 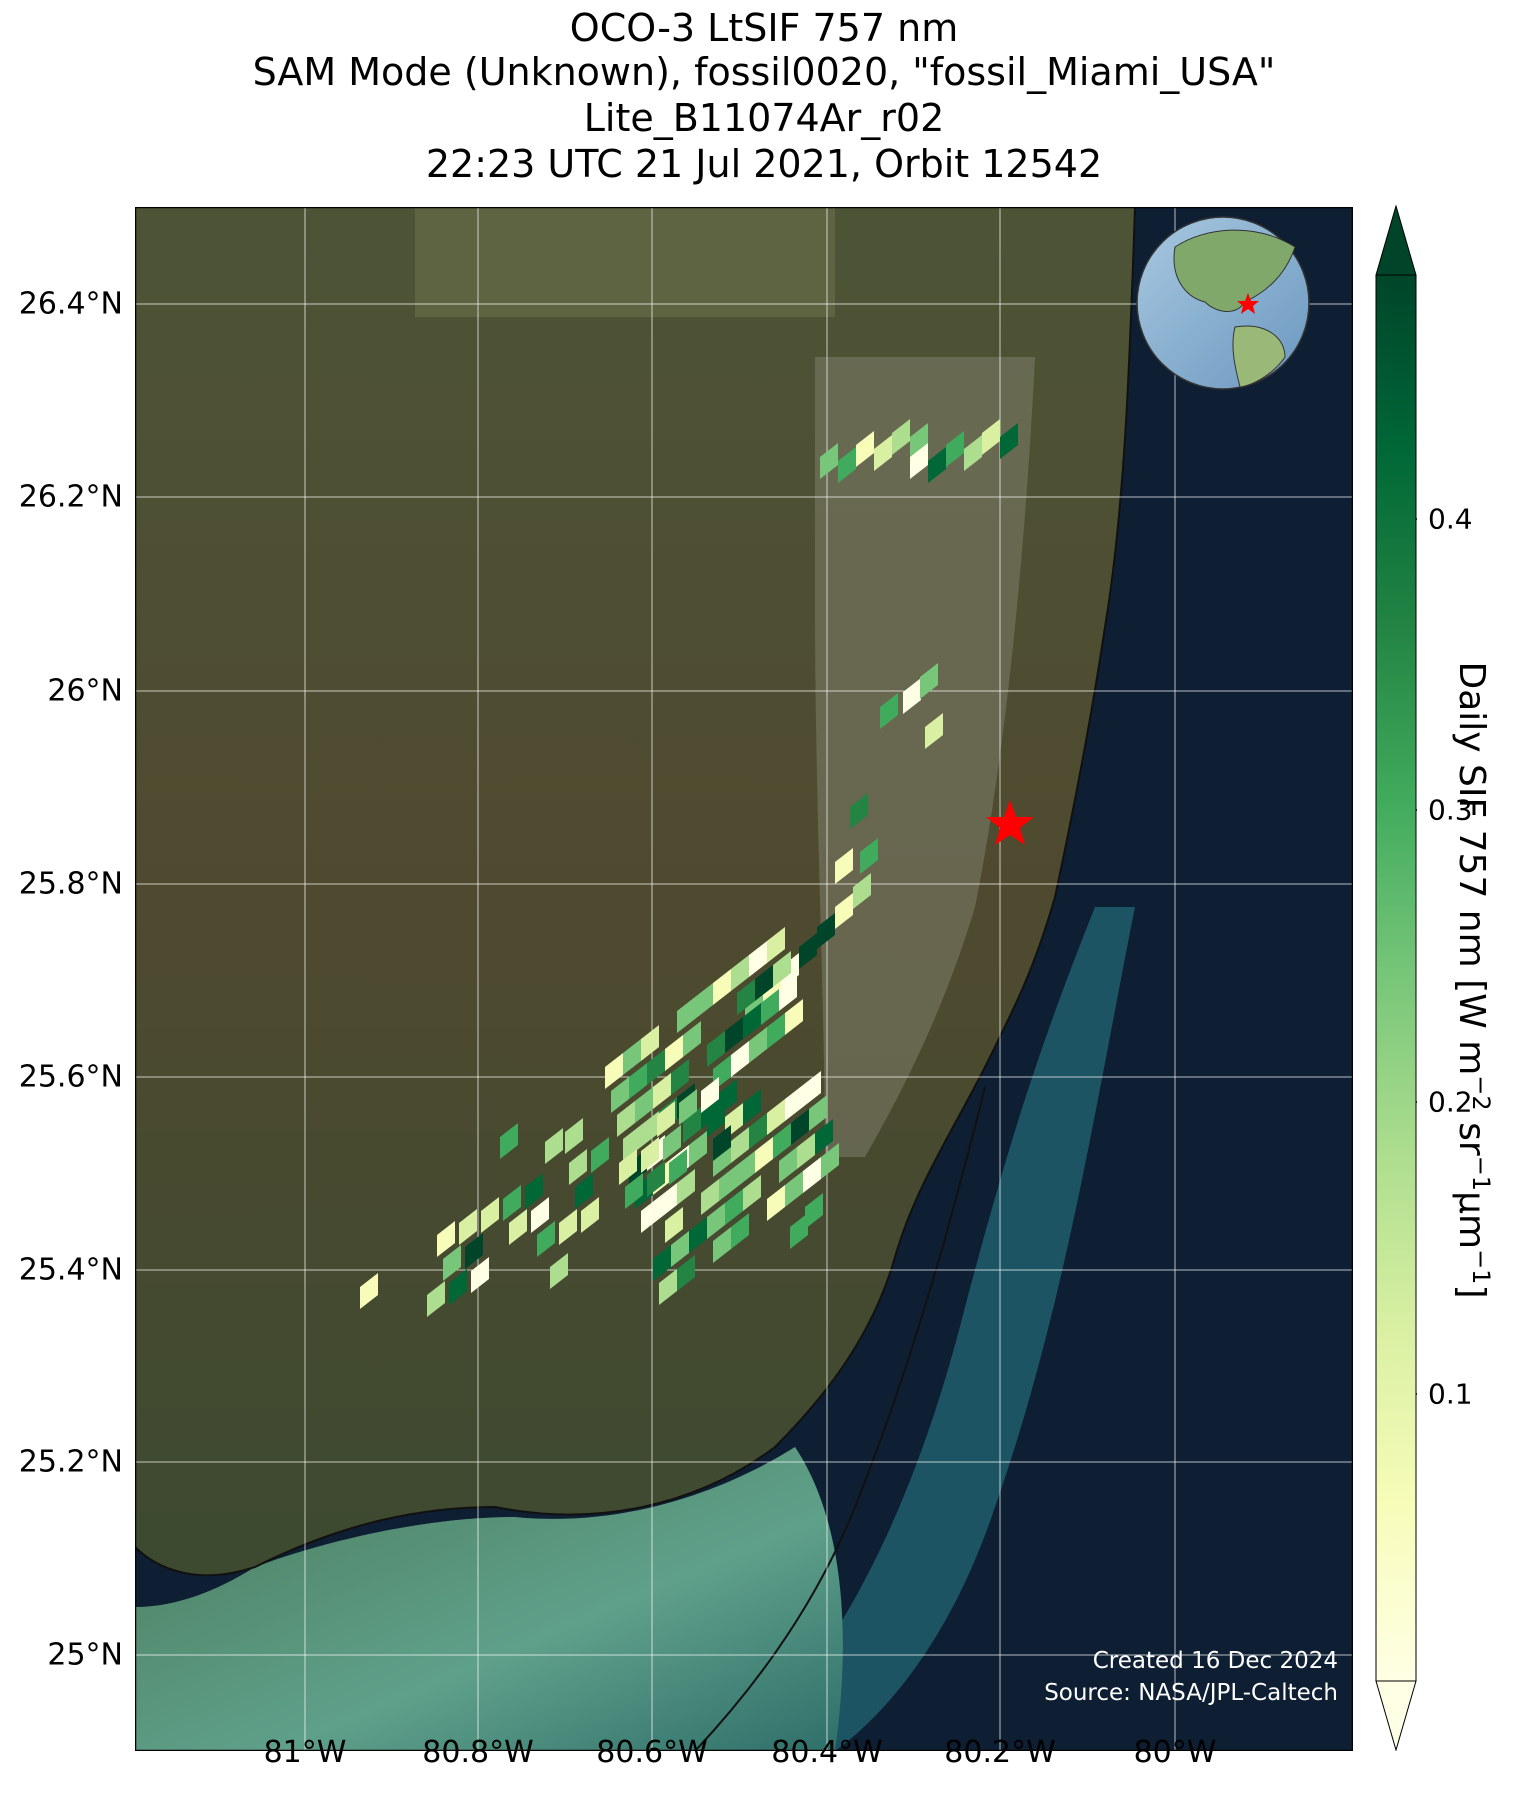 What do you see at coordinates (840, 1418) in the screenshot?
I see `keys-coastline` at bounding box center [840, 1418].